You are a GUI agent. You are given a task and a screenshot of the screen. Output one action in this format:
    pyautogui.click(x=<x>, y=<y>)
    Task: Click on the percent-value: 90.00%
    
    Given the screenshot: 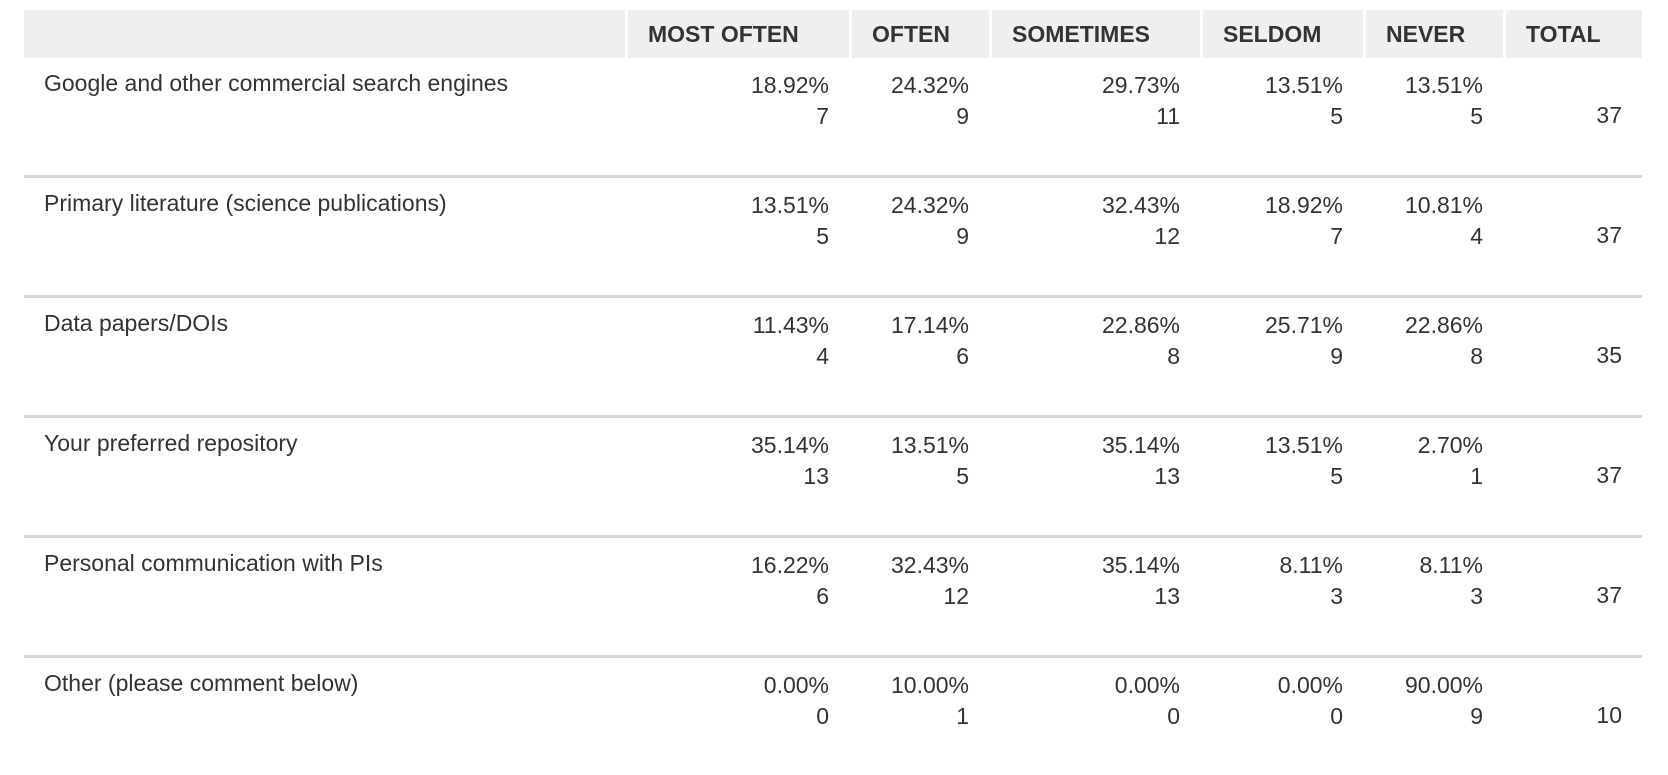 What is the action you would take?
    pyautogui.click(x=1443, y=685)
    